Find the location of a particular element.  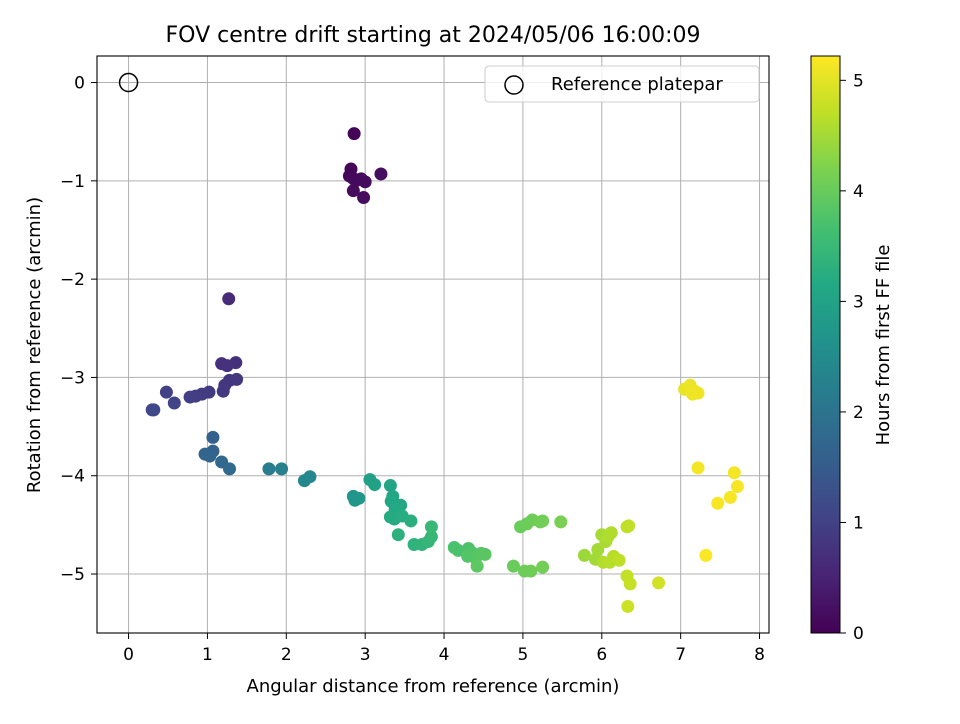

x-tick-label: 1 is located at coordinates (207, 655).